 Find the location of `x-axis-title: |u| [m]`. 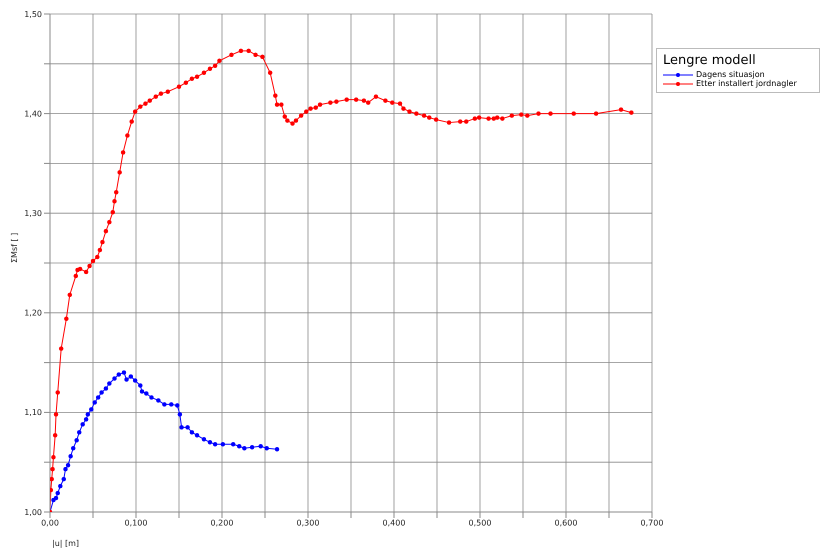

x-axis-title: |u| [m] is located at coordinates (66, 543).